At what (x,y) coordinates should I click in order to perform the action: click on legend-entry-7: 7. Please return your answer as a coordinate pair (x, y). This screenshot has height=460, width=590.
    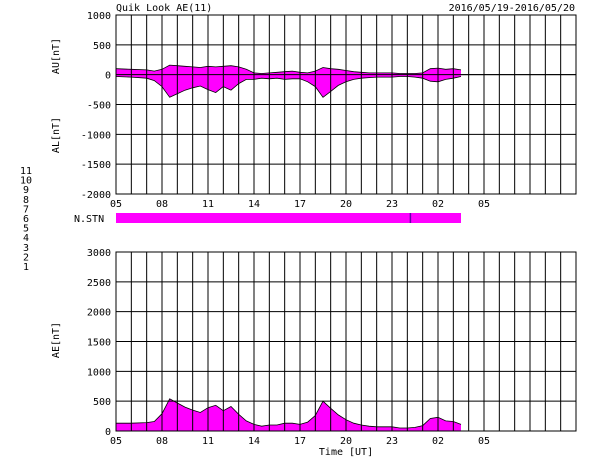
    Looking at the image, I should click on (26, 209).